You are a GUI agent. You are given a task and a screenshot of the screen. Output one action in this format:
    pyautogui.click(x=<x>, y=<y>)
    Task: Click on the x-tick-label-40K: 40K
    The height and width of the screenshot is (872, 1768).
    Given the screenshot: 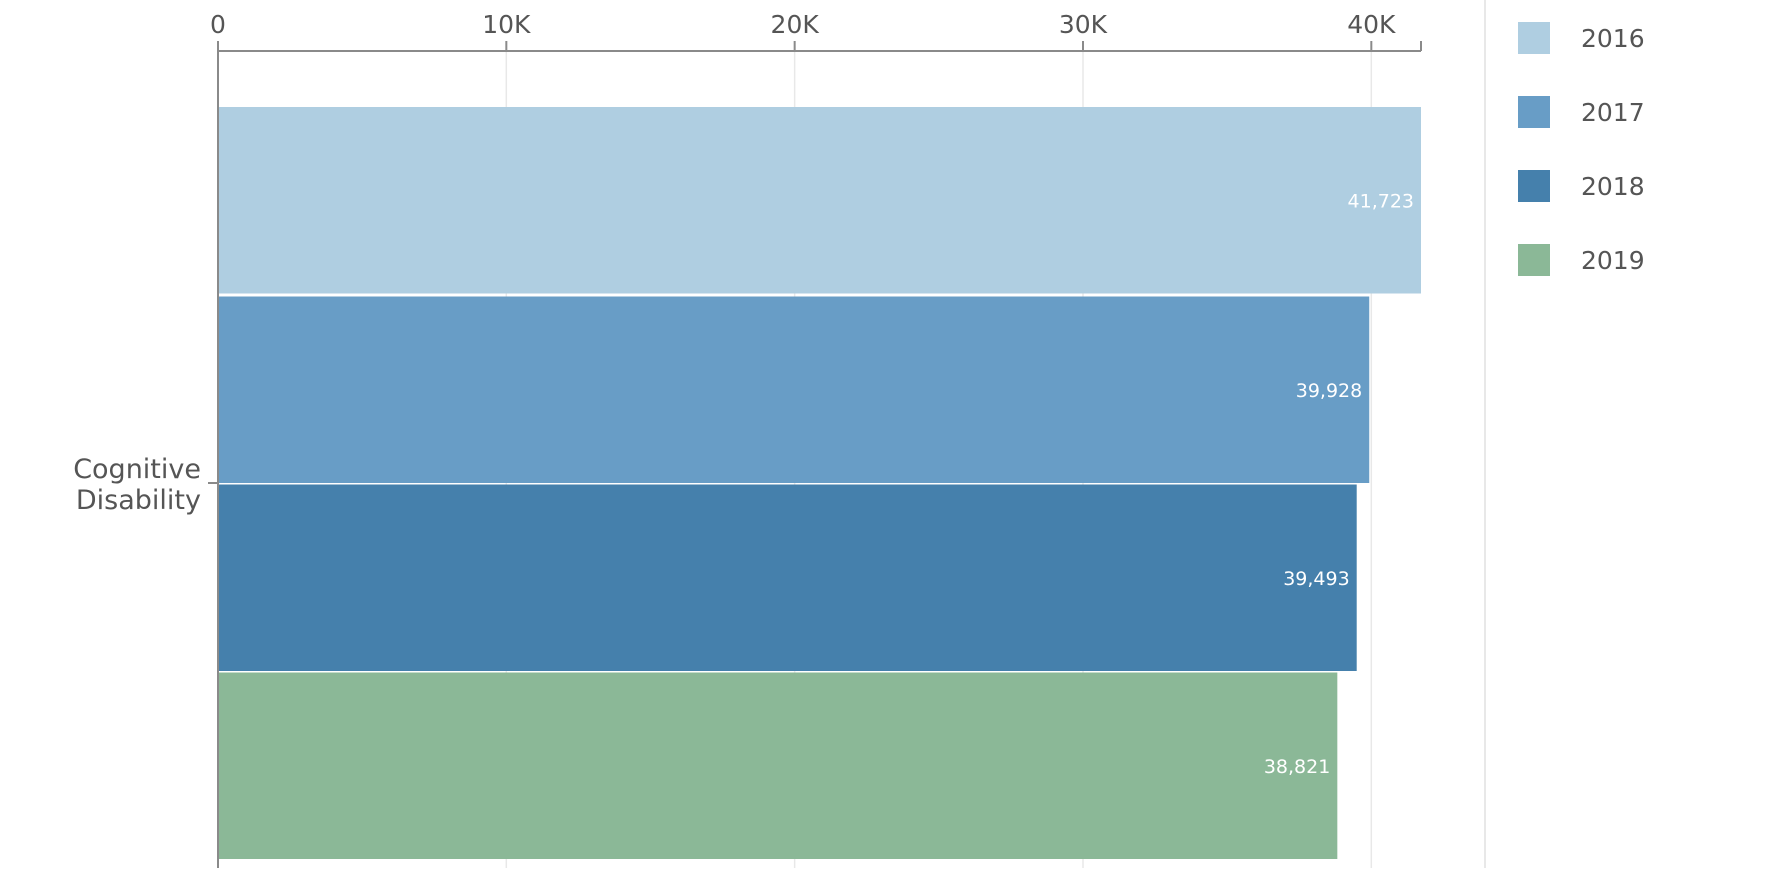 What is the action you would take?
    pyautogui.click(x=1371, y=24)
    